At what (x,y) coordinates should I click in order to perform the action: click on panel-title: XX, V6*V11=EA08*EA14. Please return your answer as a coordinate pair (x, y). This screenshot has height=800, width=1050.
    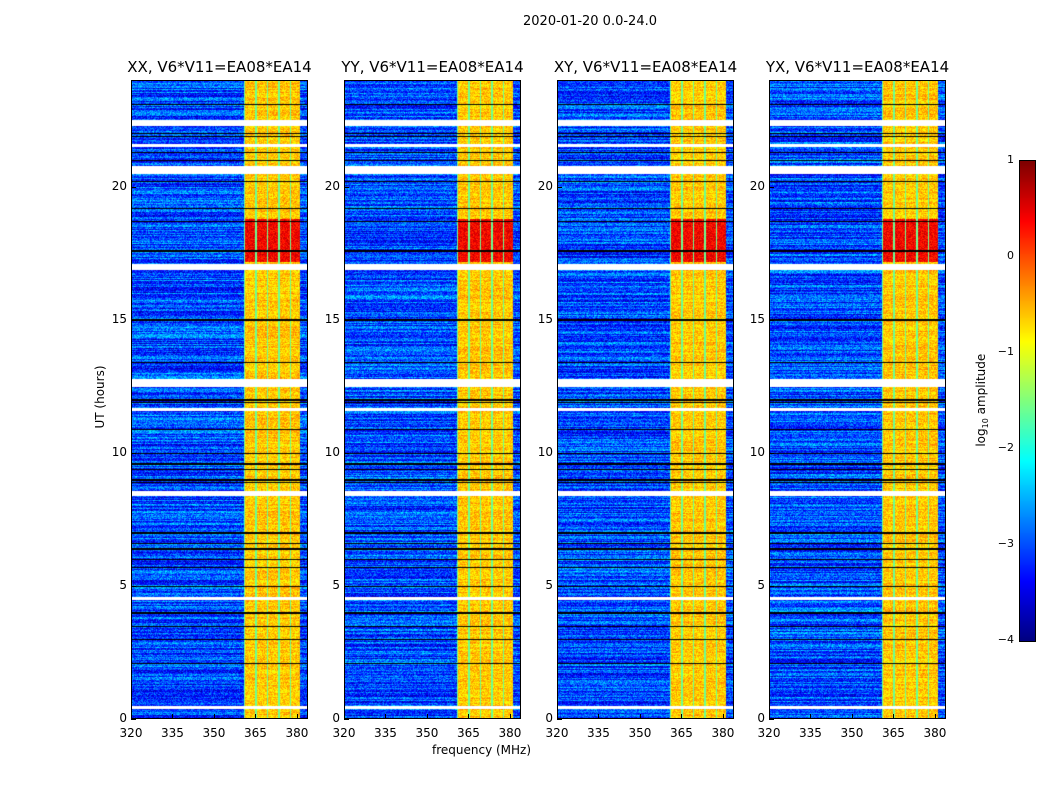
    Looking at the image, I should click on (219, 67).